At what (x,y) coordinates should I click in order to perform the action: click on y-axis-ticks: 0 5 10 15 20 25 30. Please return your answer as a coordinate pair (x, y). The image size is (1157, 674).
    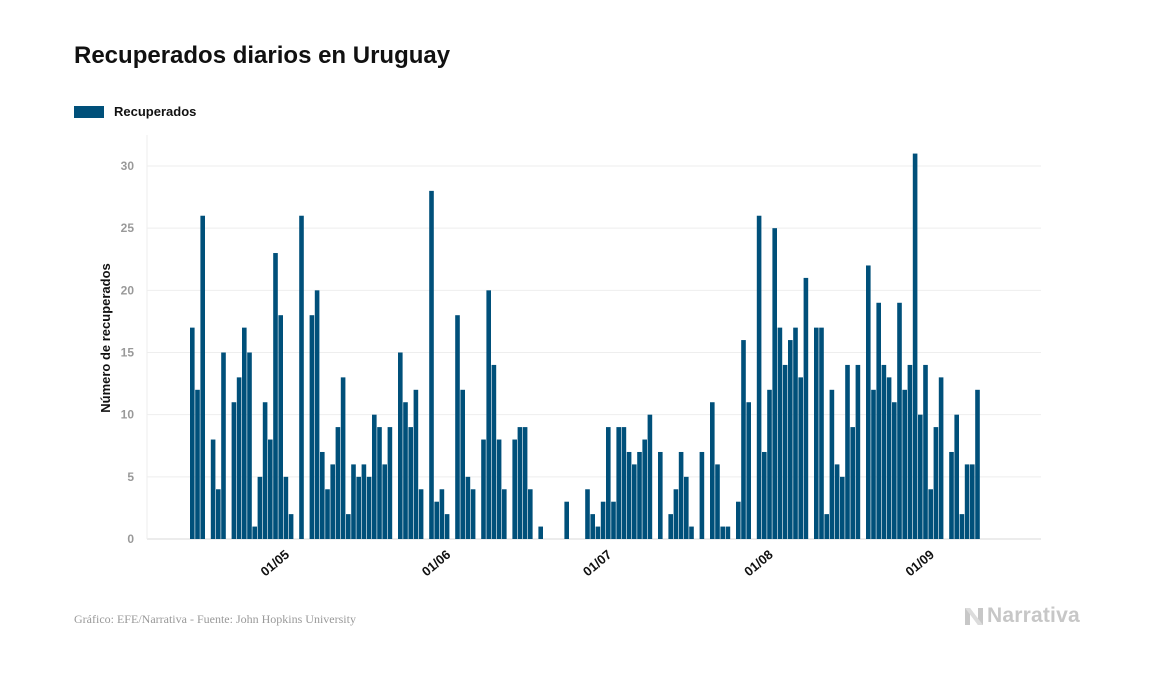
    Looking at the image, I should click on (128, 352).